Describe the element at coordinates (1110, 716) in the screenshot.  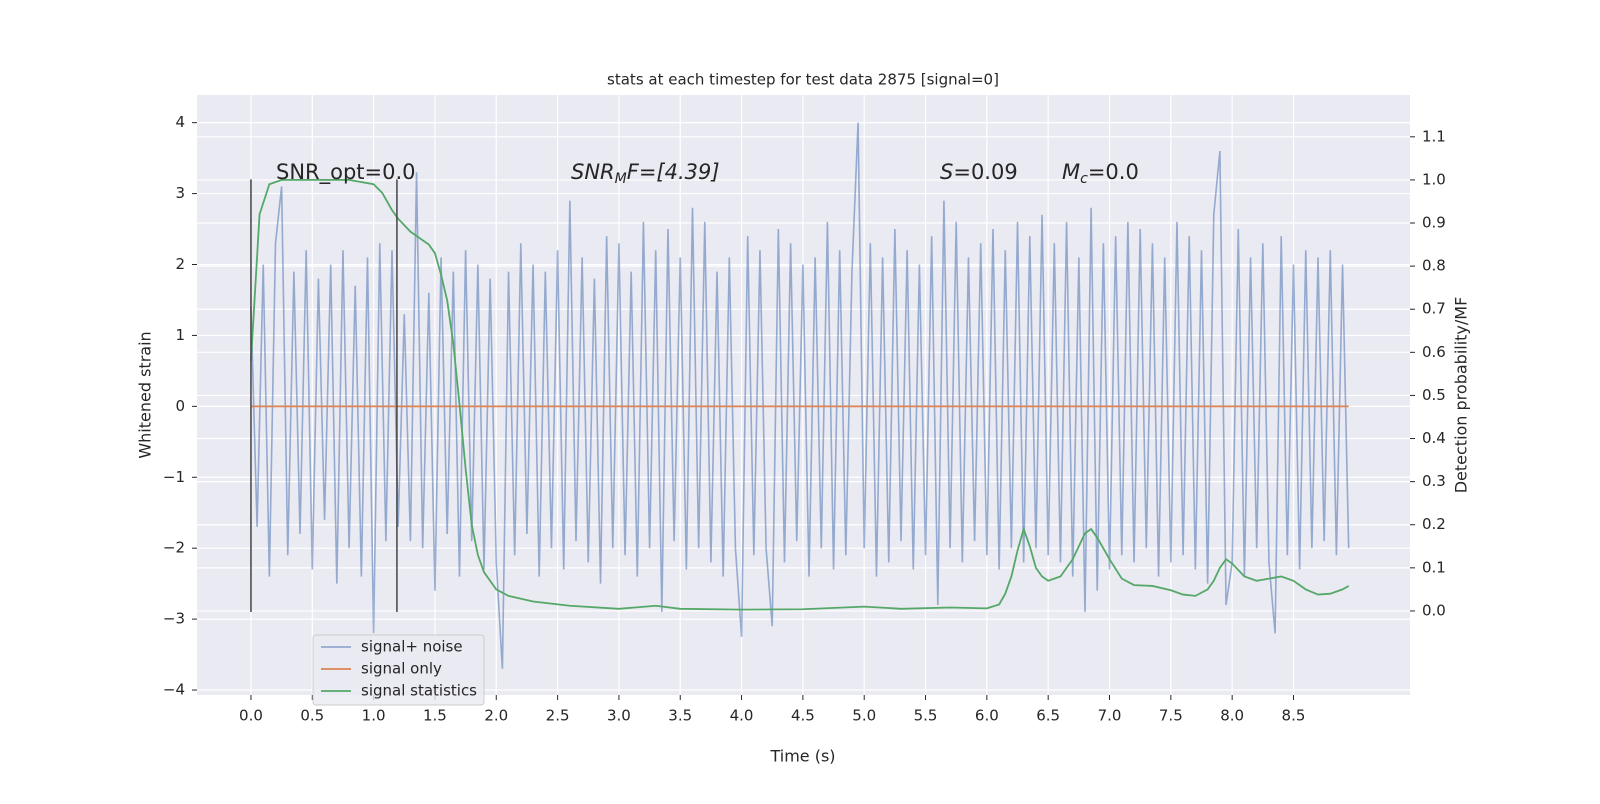
I see `x-tick-label: 7.0` at that location.